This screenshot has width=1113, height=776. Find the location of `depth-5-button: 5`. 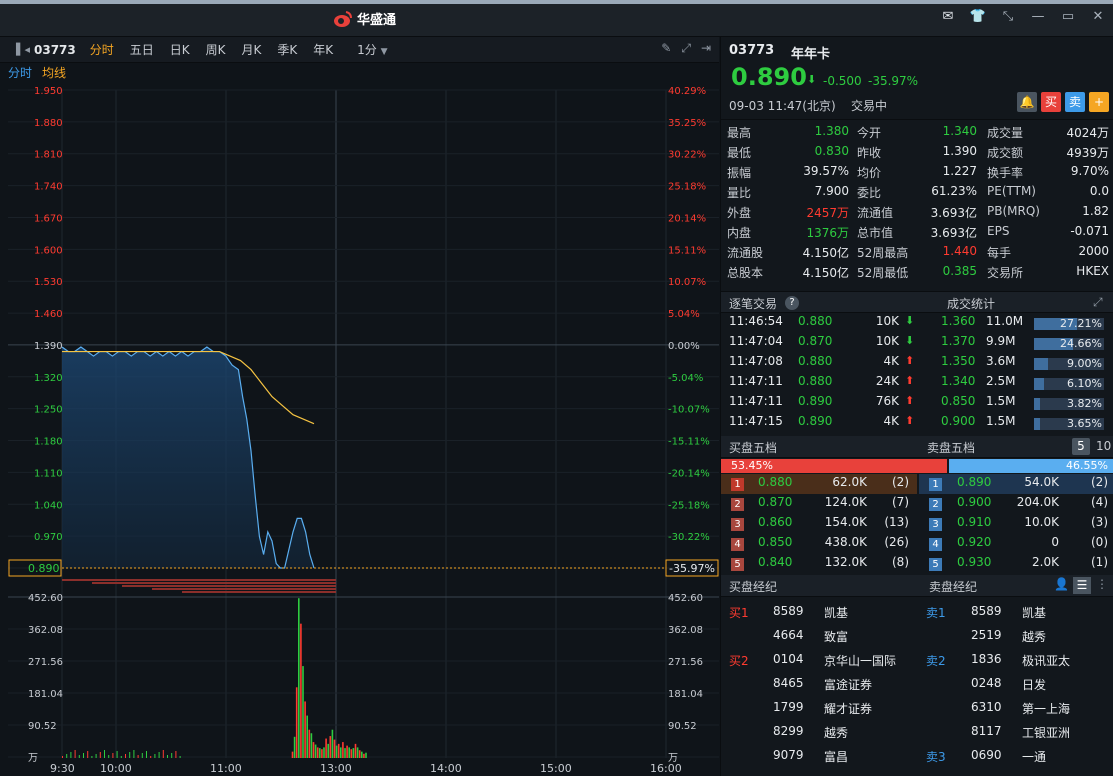

depth-5-button: 5 is located at coordinates (1081, 446).